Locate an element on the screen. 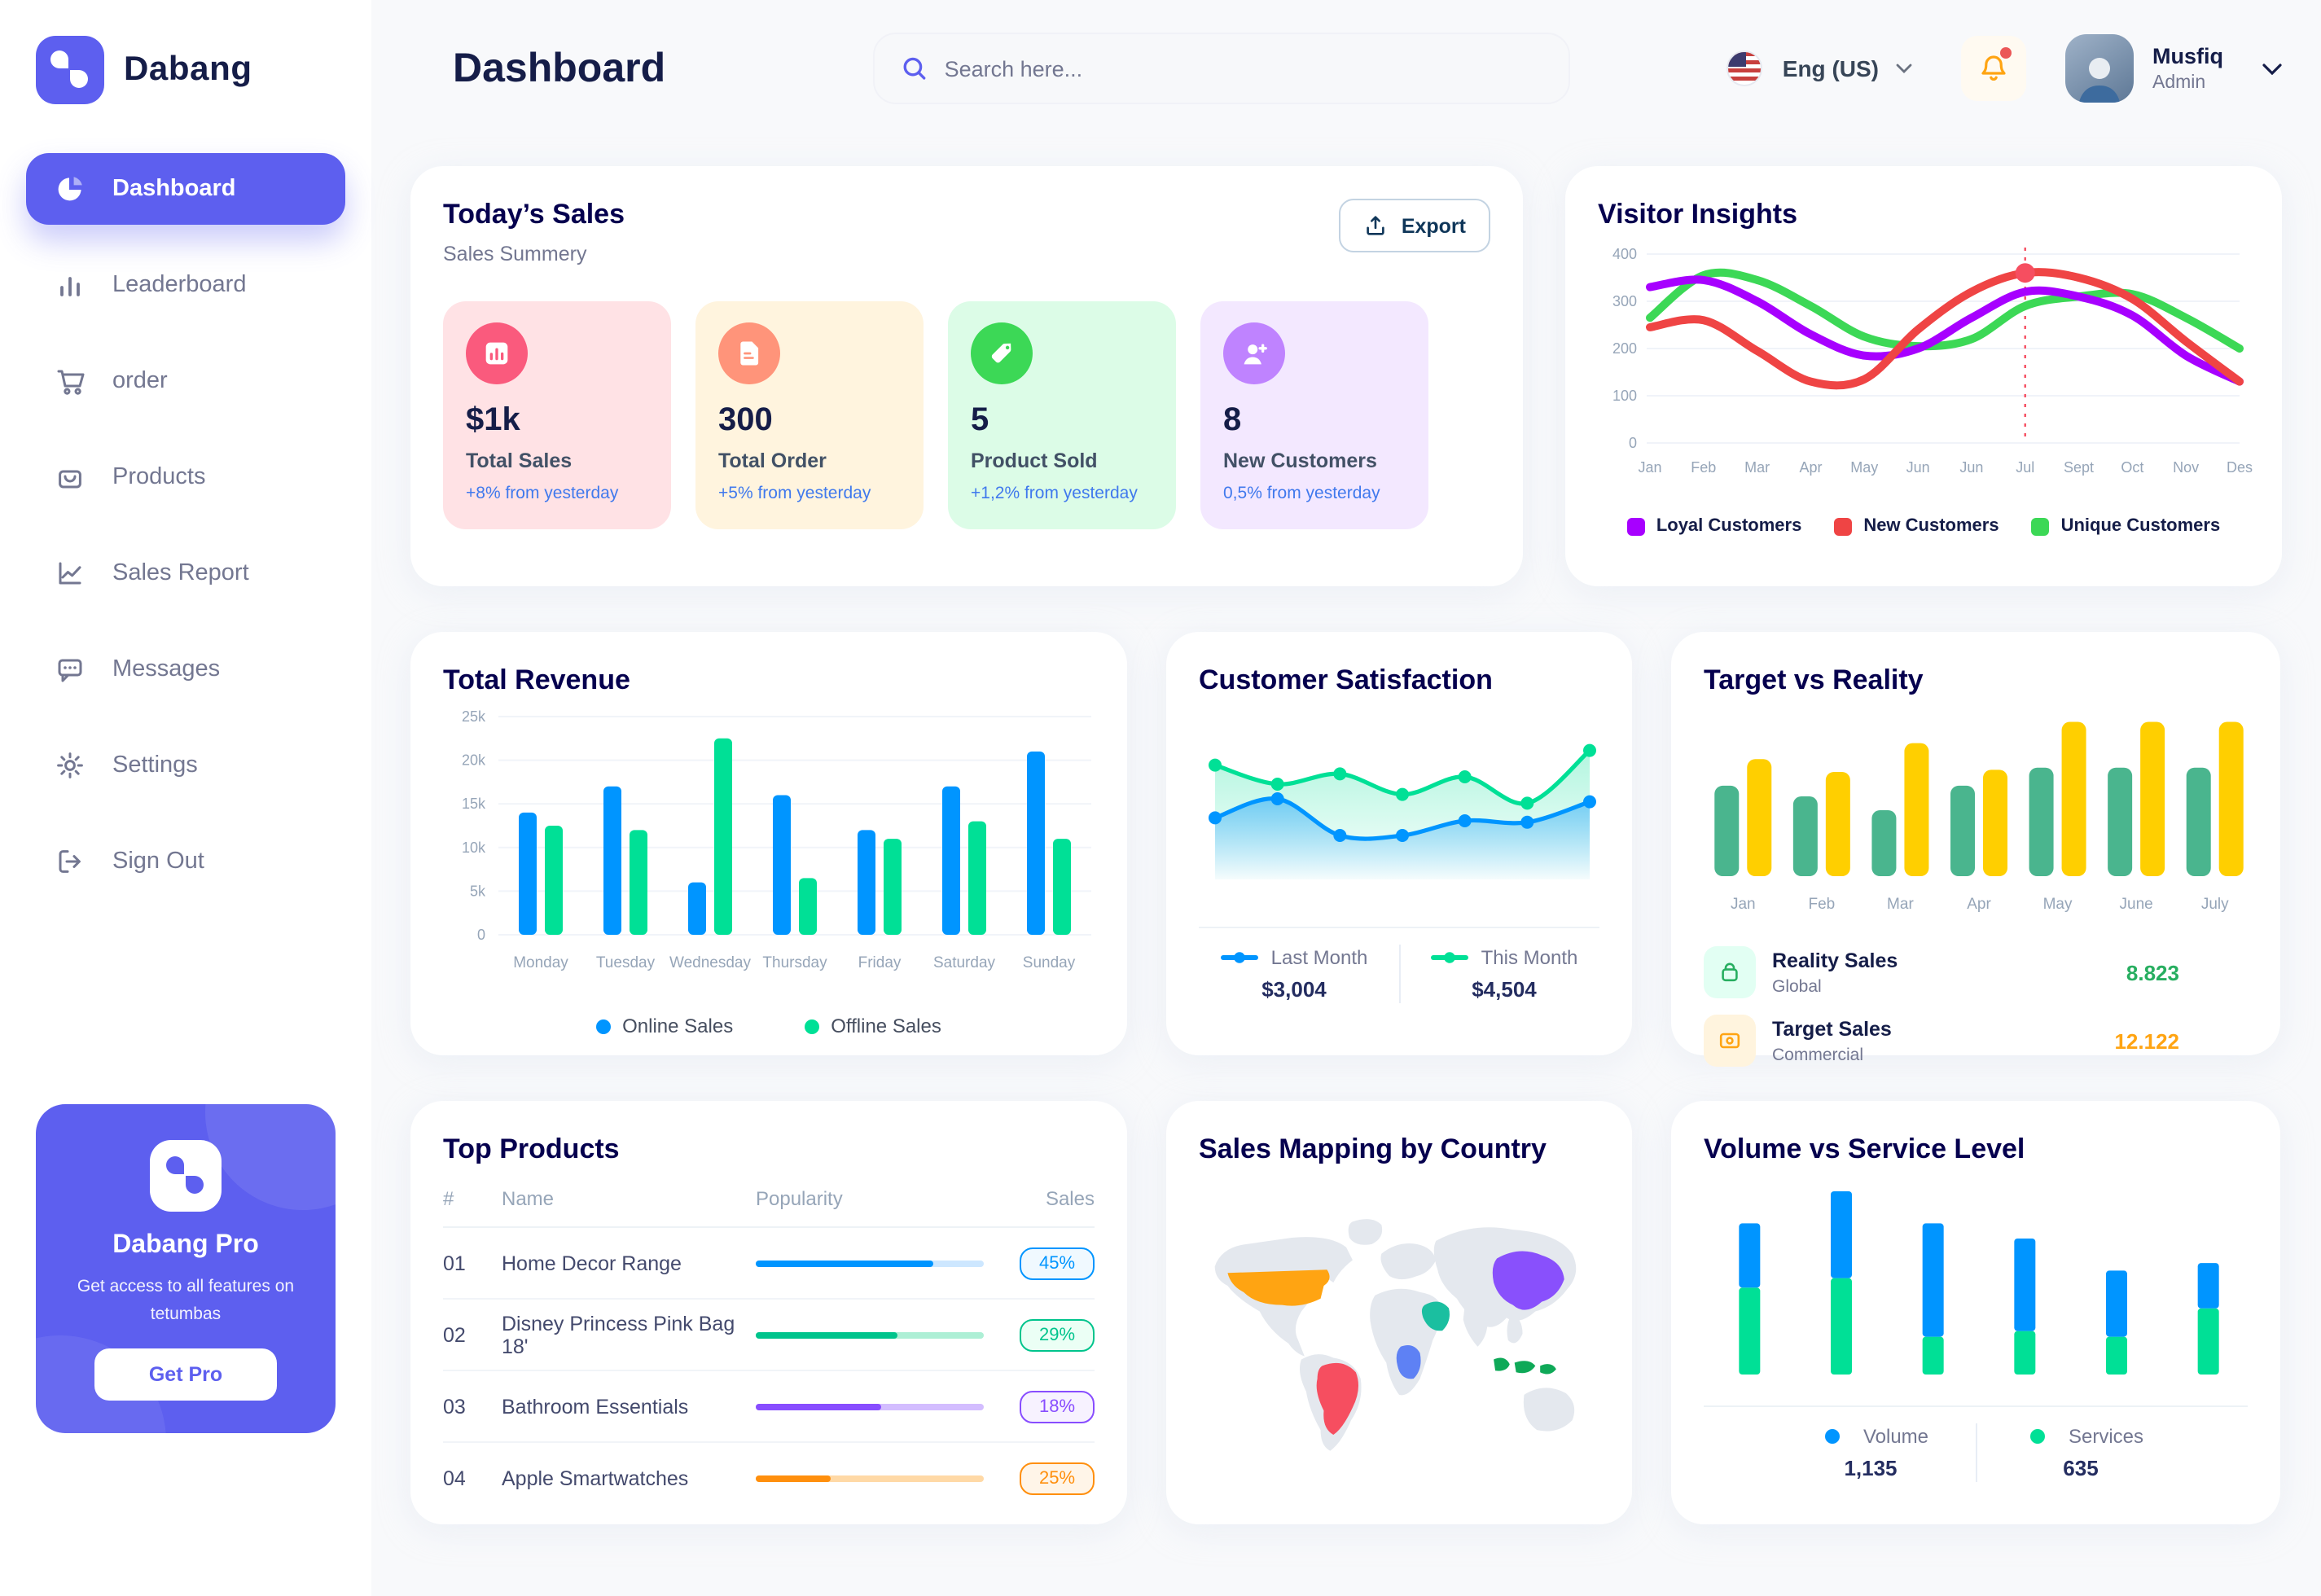  bag-icon is located at coordinates (1730, 972).